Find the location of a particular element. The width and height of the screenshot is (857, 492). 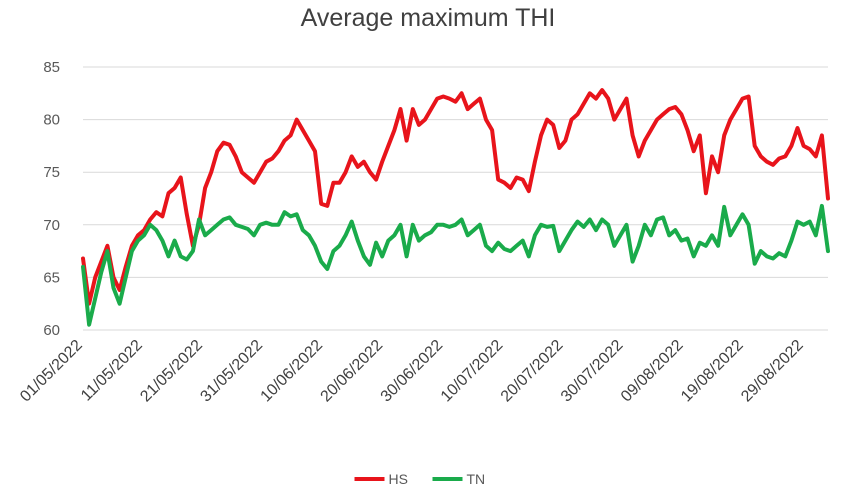

y-axis-tick-labels: 60 65 70 75 80 85 is located at coordinates (51, 199).